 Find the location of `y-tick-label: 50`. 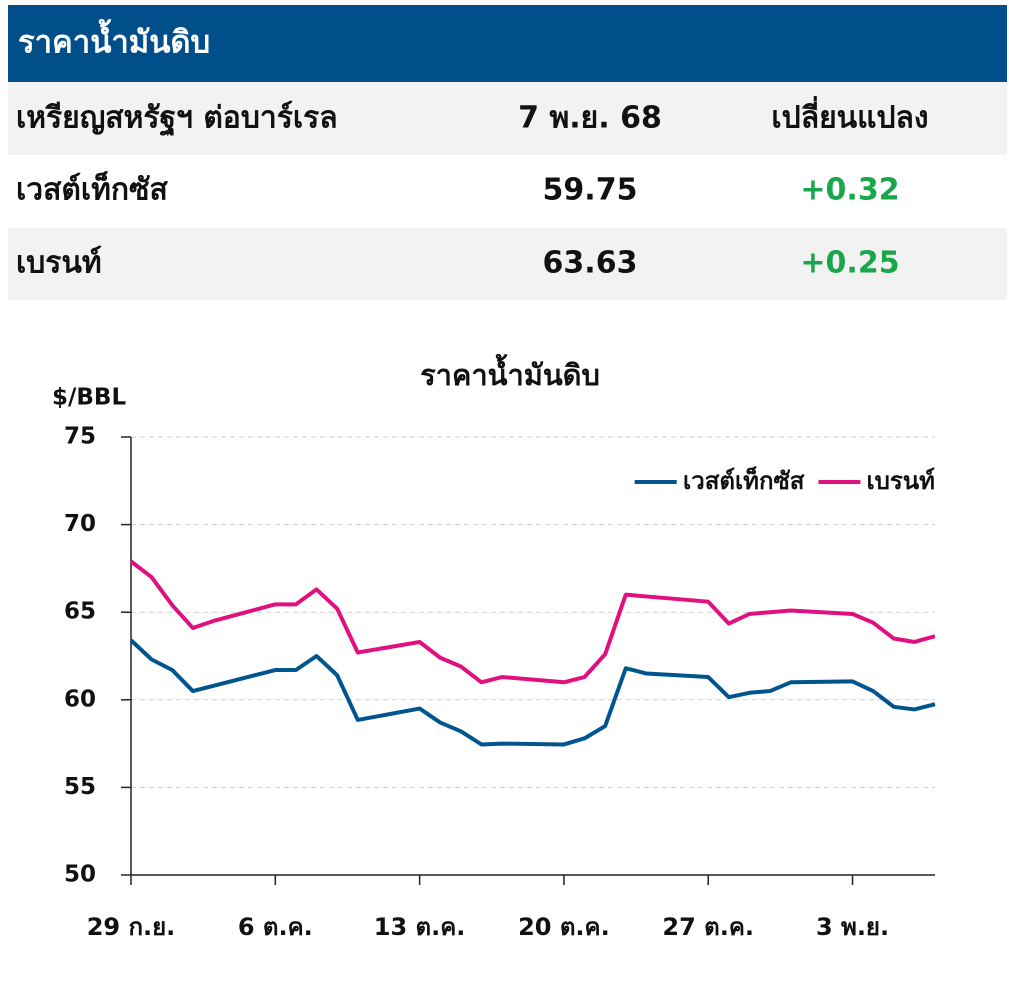

y-tick-label: 50 is located at coordinates (80, 875).